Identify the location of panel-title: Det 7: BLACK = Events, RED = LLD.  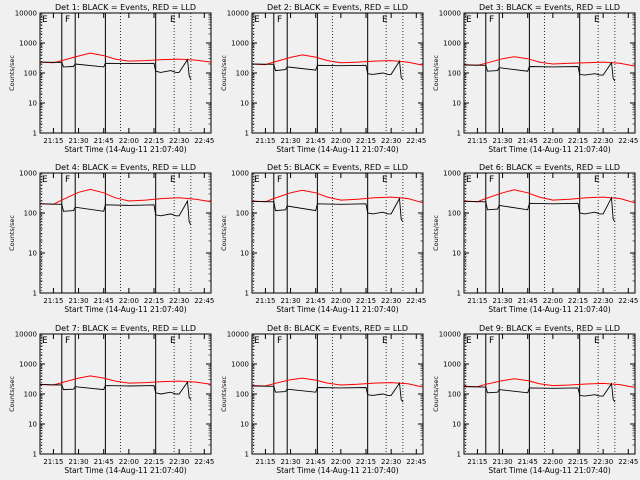
(125, 328).